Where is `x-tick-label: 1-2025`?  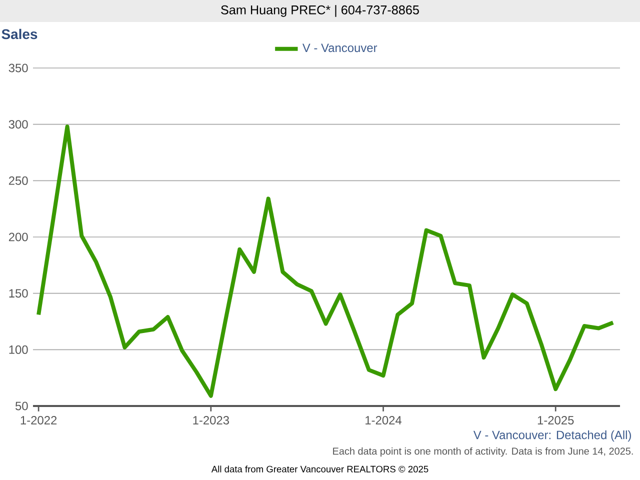
x-tick-label: 1-2025 is located at coordinates (556, 420).